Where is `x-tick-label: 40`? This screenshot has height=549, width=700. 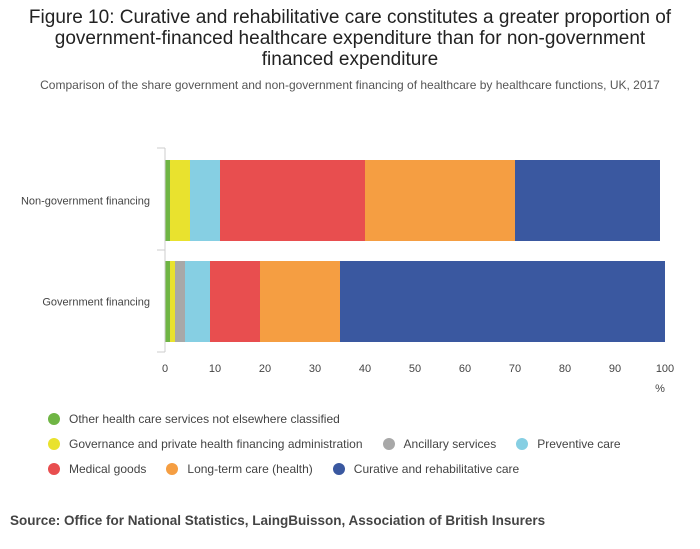 x-tick-label: 40 is located at coordinates (365, 369).